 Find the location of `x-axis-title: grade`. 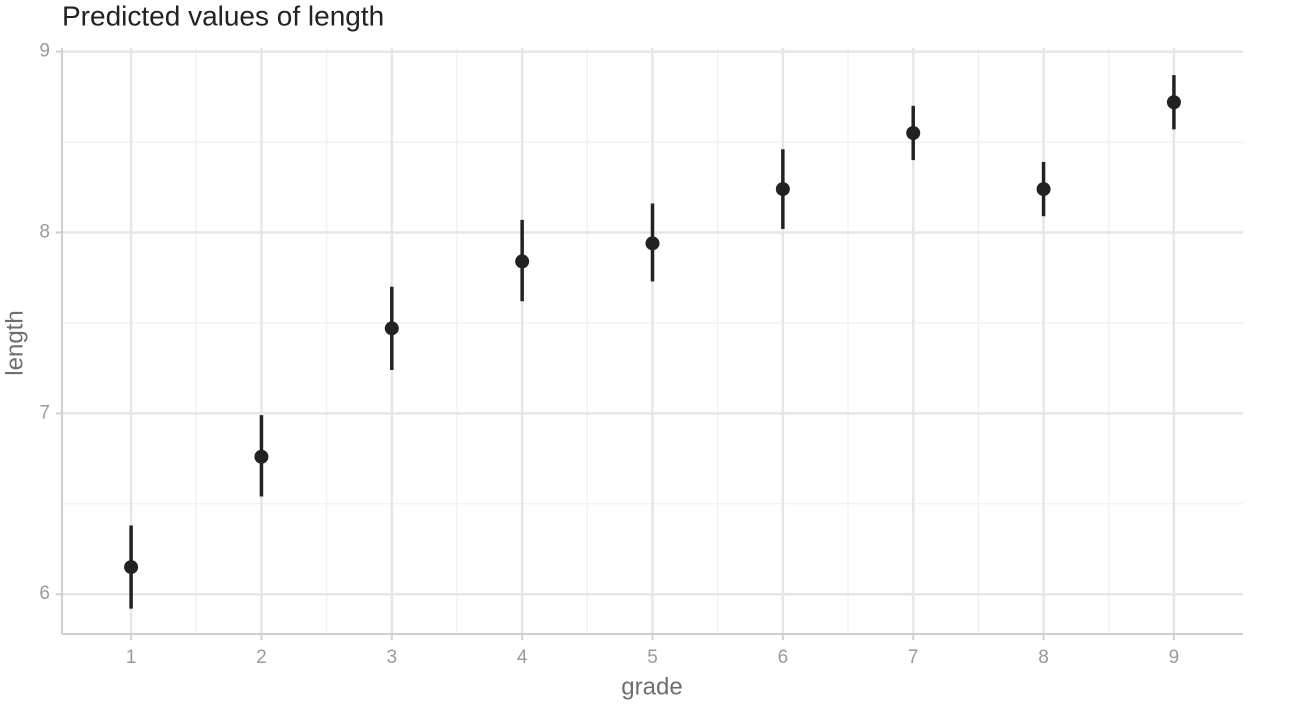

x-axis-title: grade is located at coordinates (651, 686).